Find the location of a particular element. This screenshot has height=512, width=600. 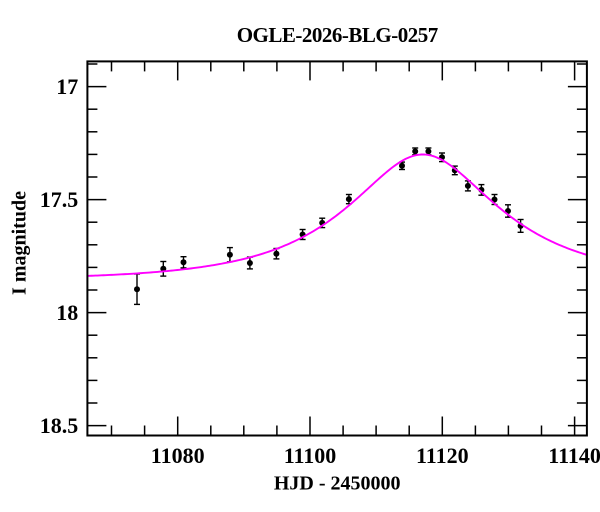

svg-text: 17.5 is located at coordinates (59, 199).